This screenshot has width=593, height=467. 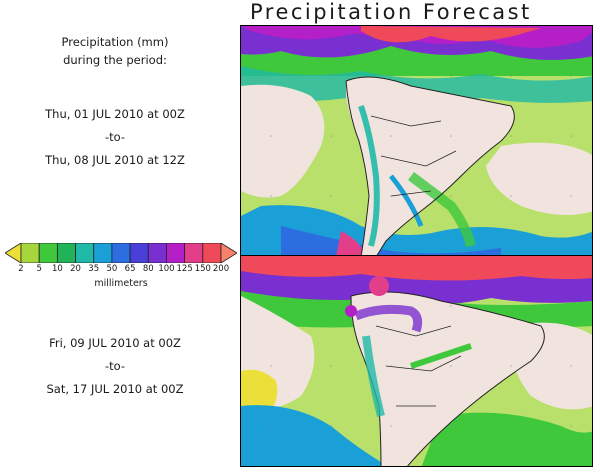 I want to click on legend-tick-label: 2, so click(x=21, y=269).